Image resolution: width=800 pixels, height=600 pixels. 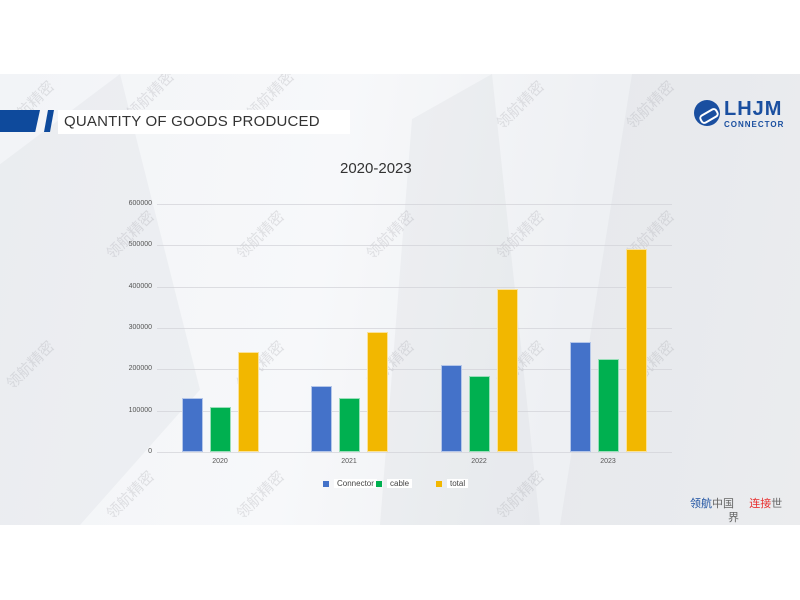 I want to click on bar-total-2022, so click(x=507, y=370).